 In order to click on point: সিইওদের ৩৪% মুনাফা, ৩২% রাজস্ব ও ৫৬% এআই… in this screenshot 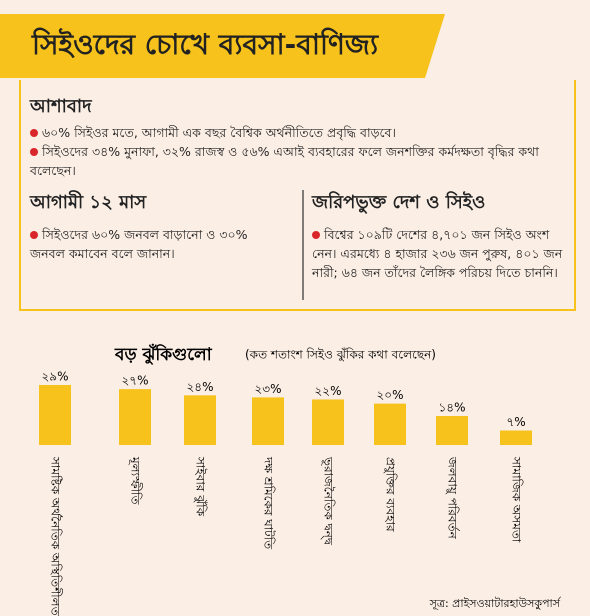, I will do `click(300, 161)`.